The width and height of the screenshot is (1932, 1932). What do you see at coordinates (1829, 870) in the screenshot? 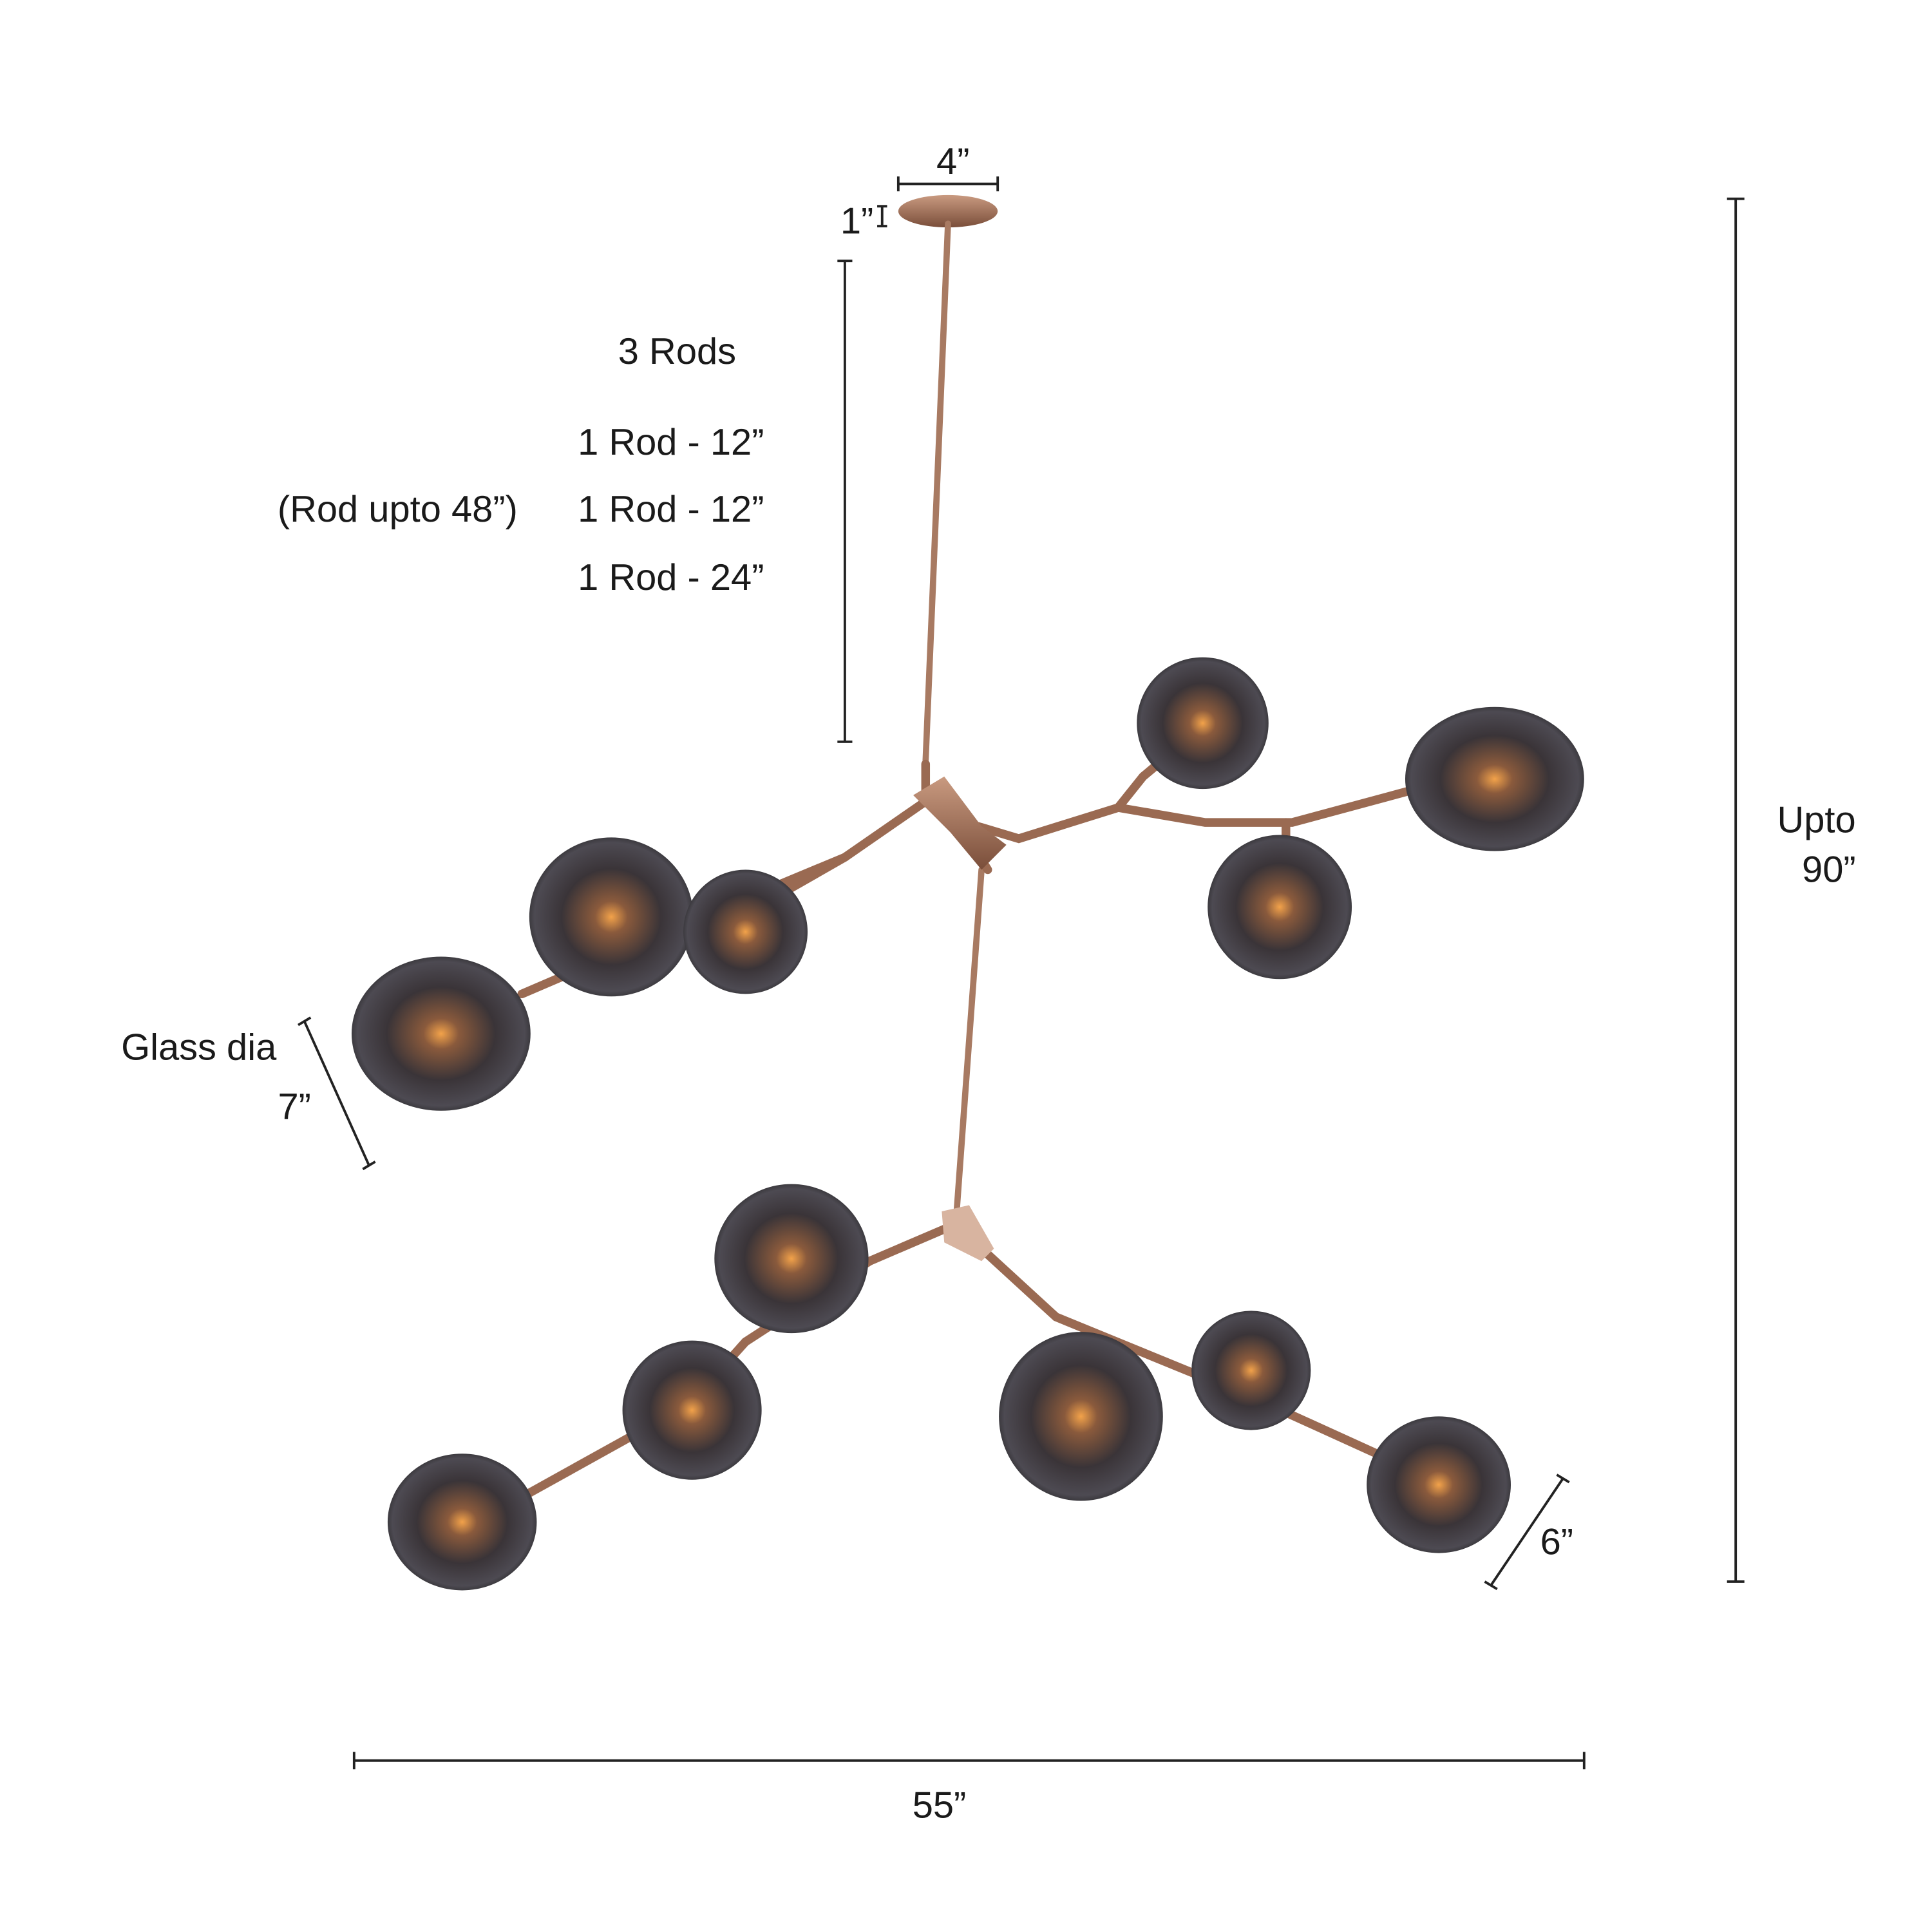
I see `height-value: 90”` at bounding box center [1829, 870].